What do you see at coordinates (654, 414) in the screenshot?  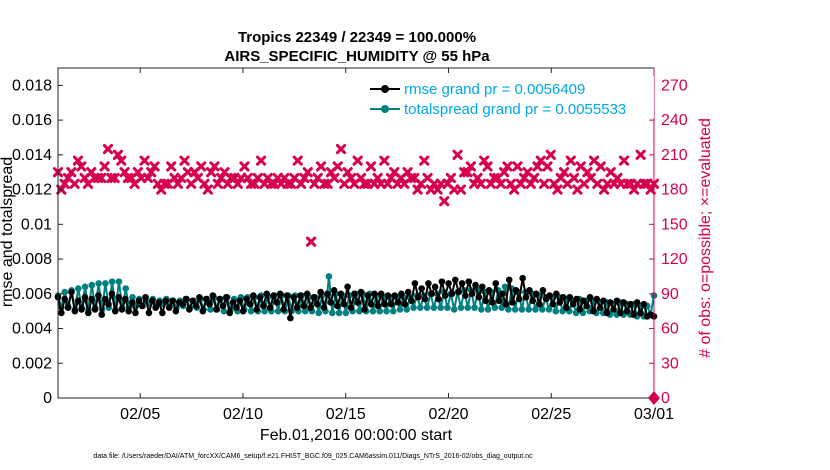 I see `x-tick-label: 03/01` at bounding box center [654, 414].